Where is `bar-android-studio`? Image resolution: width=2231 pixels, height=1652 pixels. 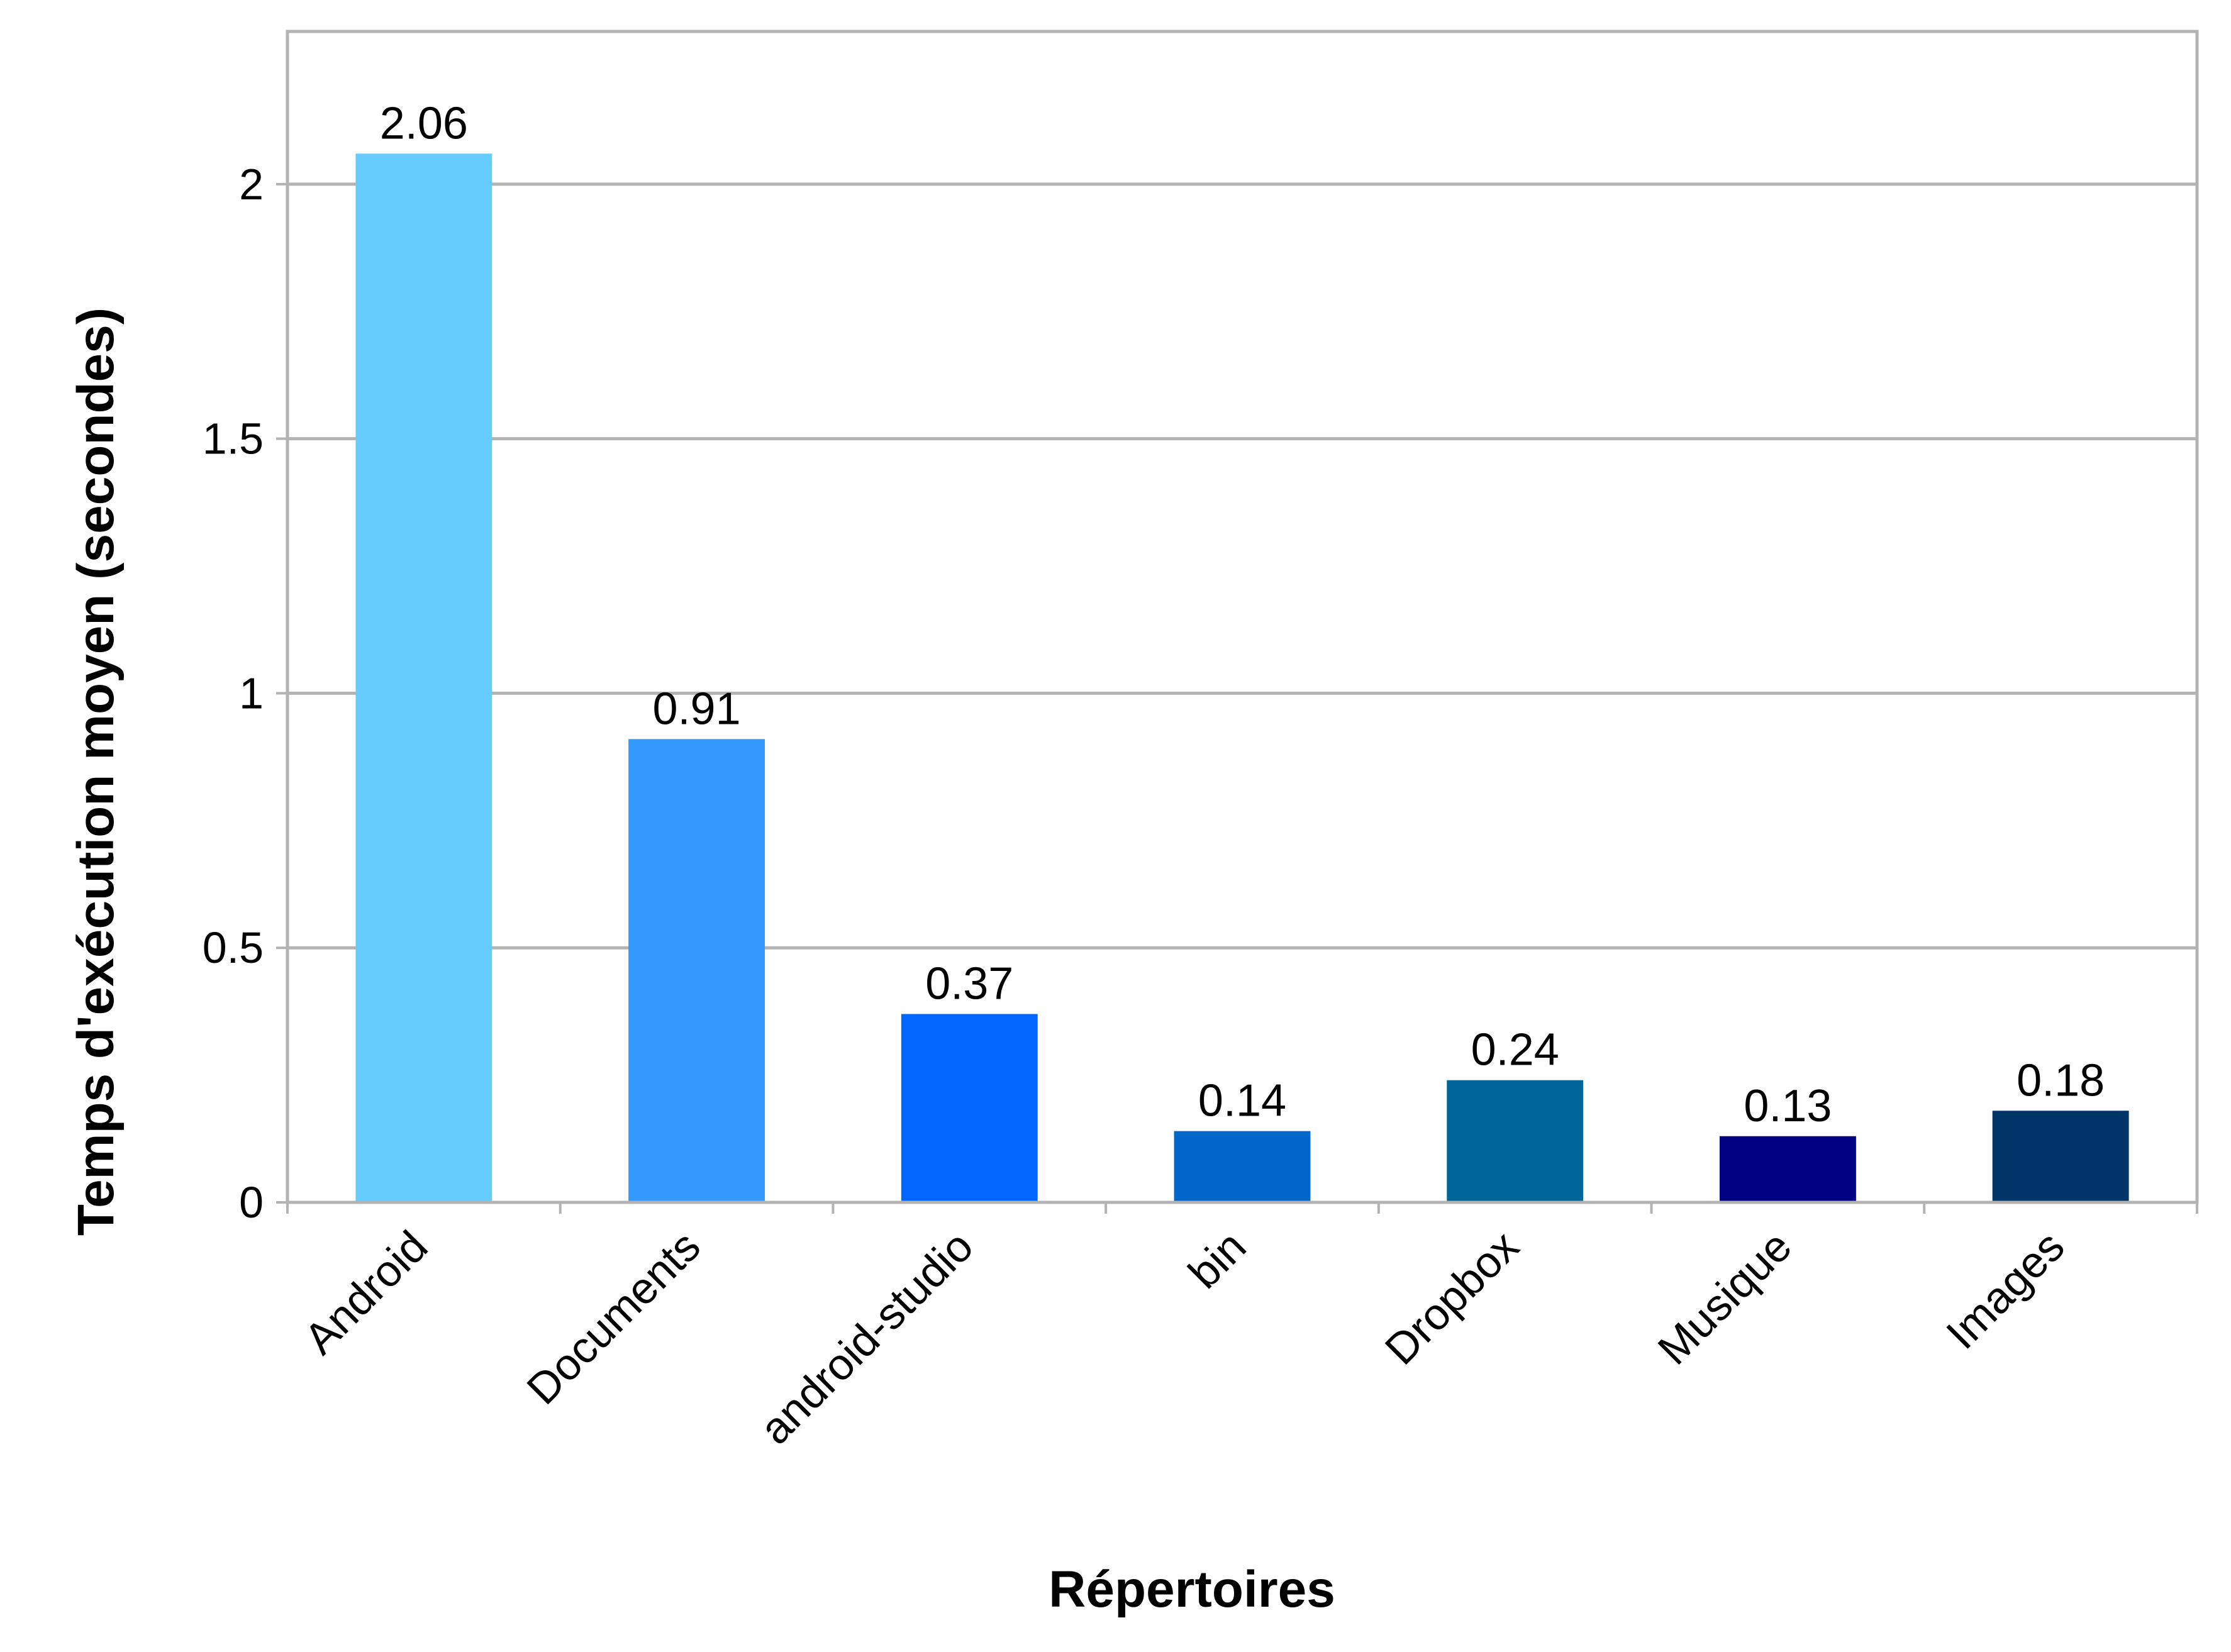
bar-android-studio is located at coordinates (970, 1108).